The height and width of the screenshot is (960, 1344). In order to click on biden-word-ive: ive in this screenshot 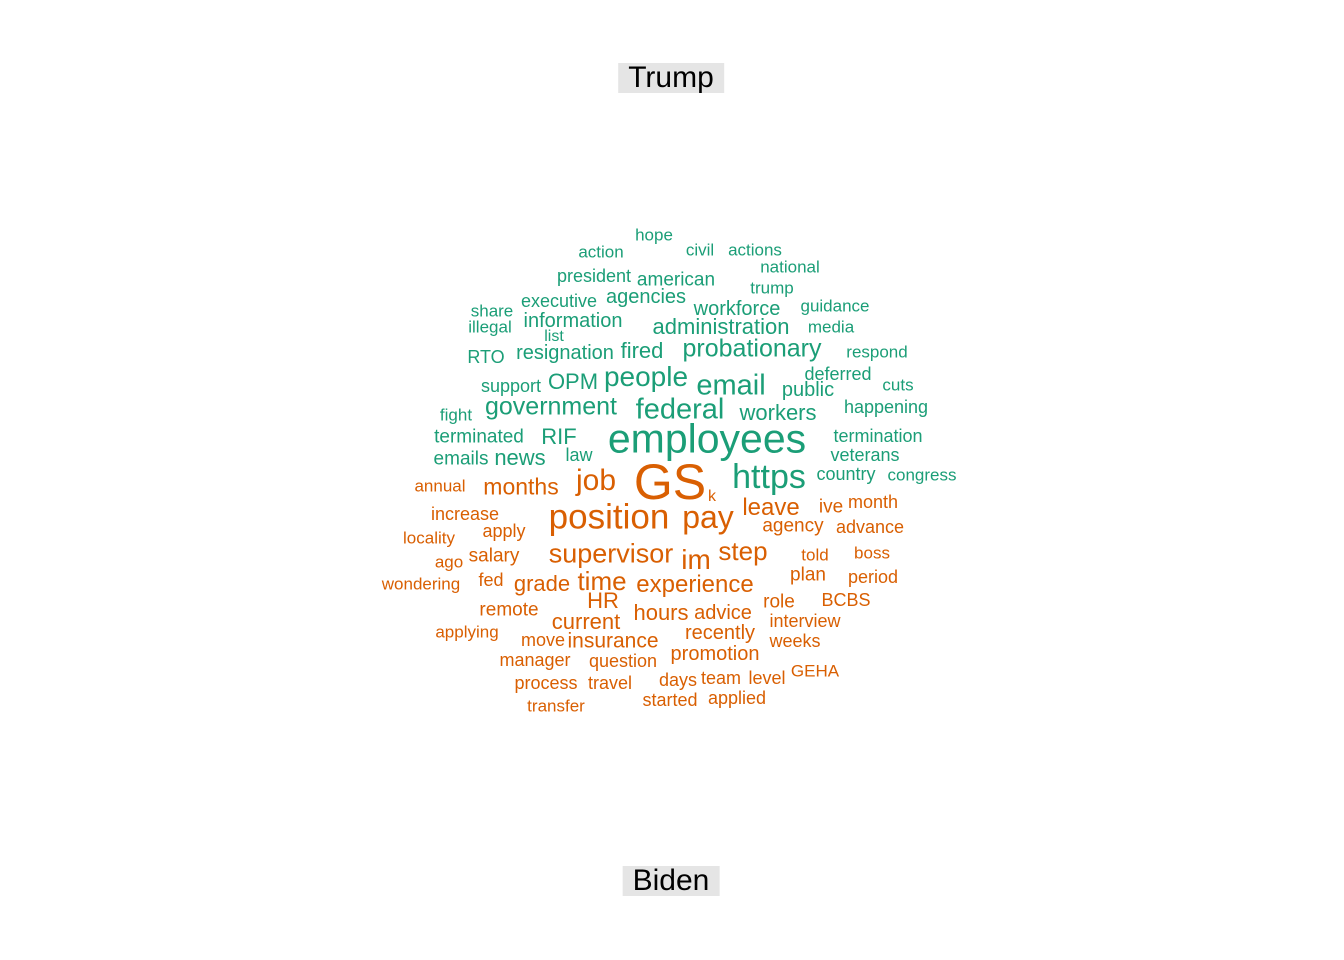, I will do `click(831, 507)`.